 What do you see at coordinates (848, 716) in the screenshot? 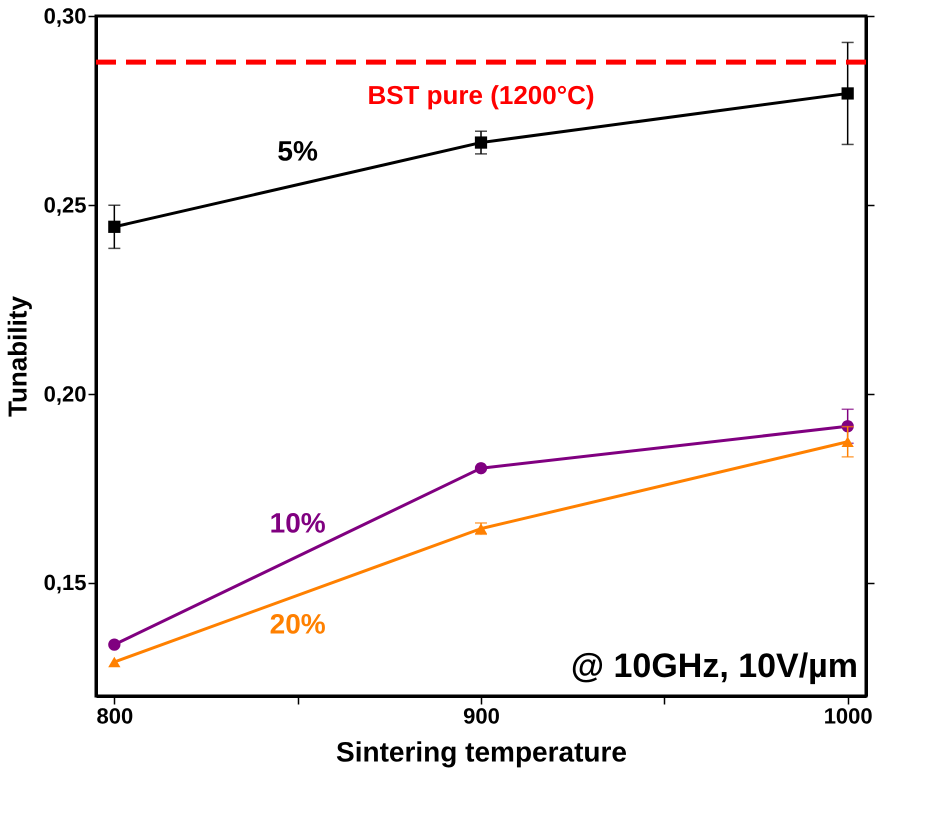
I see `x-tick-label: 1000` at bounding box center [848, 716].